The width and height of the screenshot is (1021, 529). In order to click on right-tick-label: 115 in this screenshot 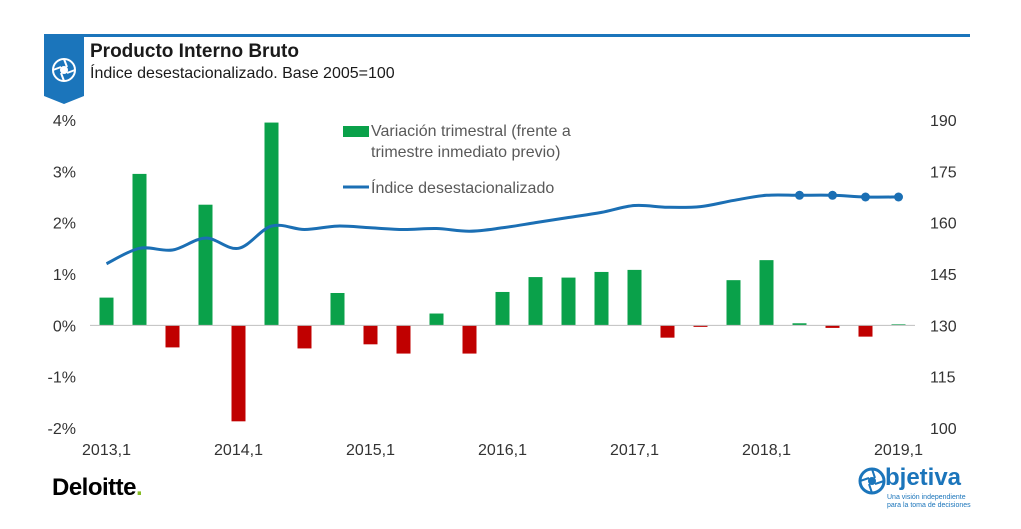, I will do `click(943, 378)`.